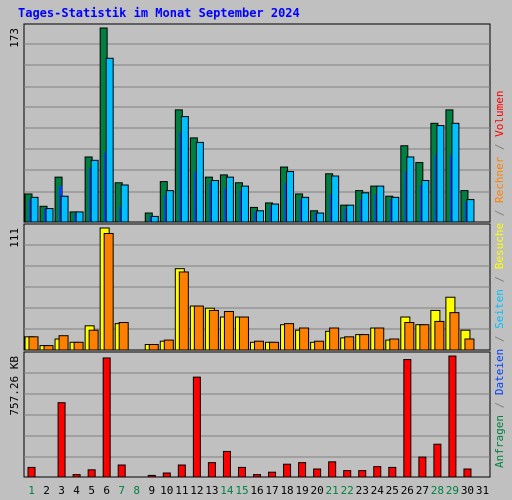  What do you see at coordinates (286, 490) in the screenshot?
I see `day-label-18: 18` at bounding box center [286, 490].